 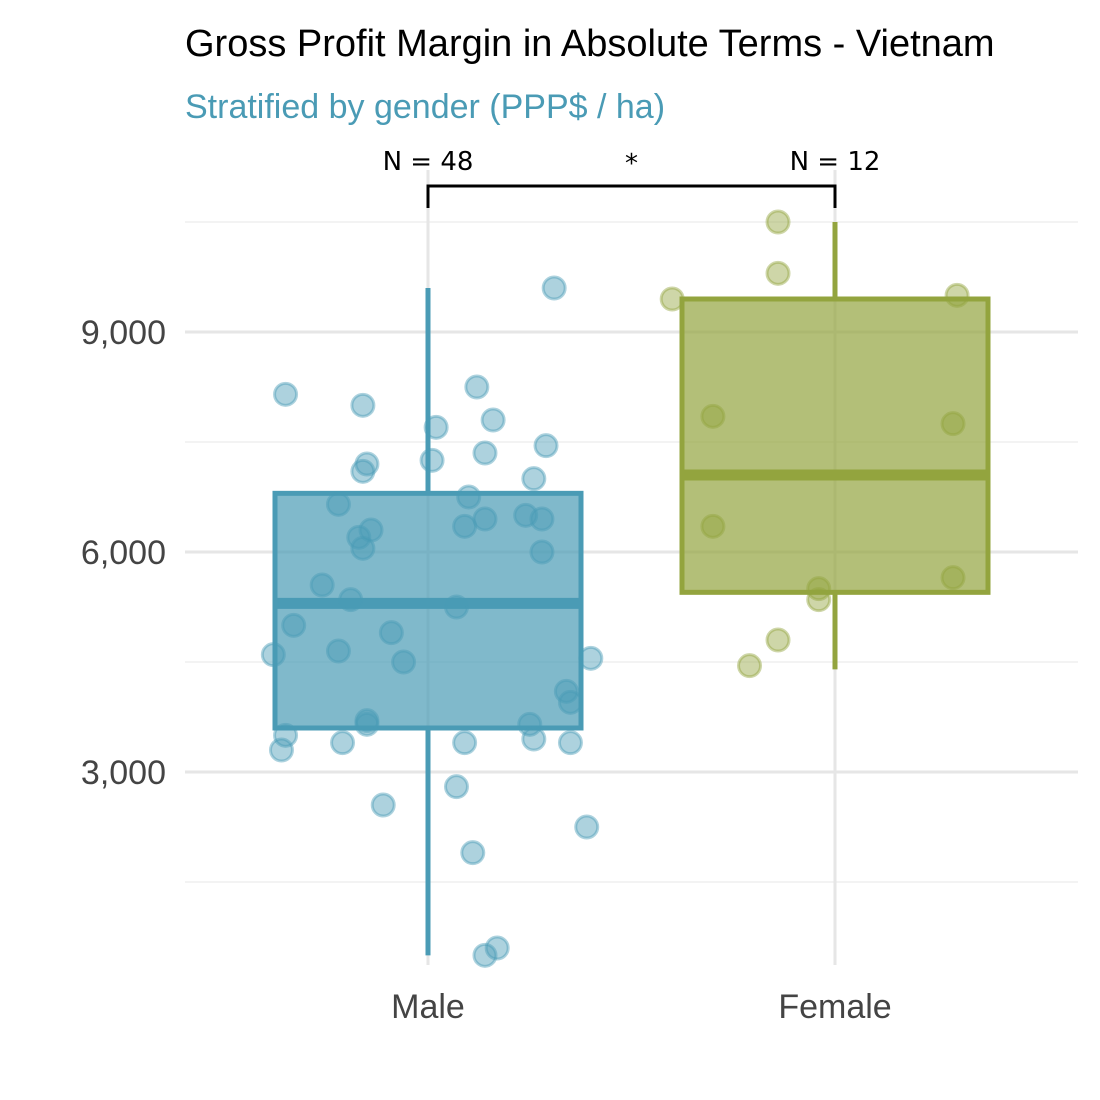 What do you see at coordinates (631, 196) in the screenshot?
I see `bracket-line` at bounding box center [631, 196].